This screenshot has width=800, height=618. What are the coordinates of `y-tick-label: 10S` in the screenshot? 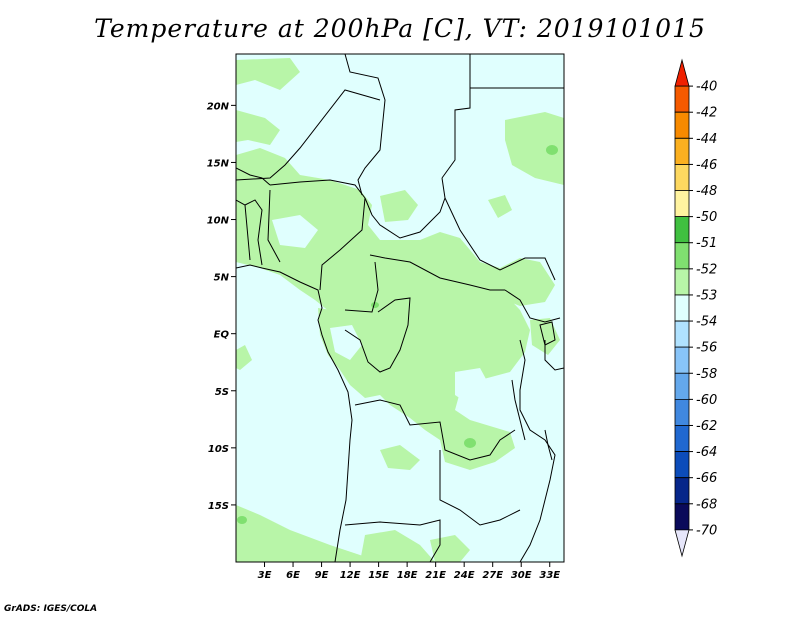 It's located at (218, 449).